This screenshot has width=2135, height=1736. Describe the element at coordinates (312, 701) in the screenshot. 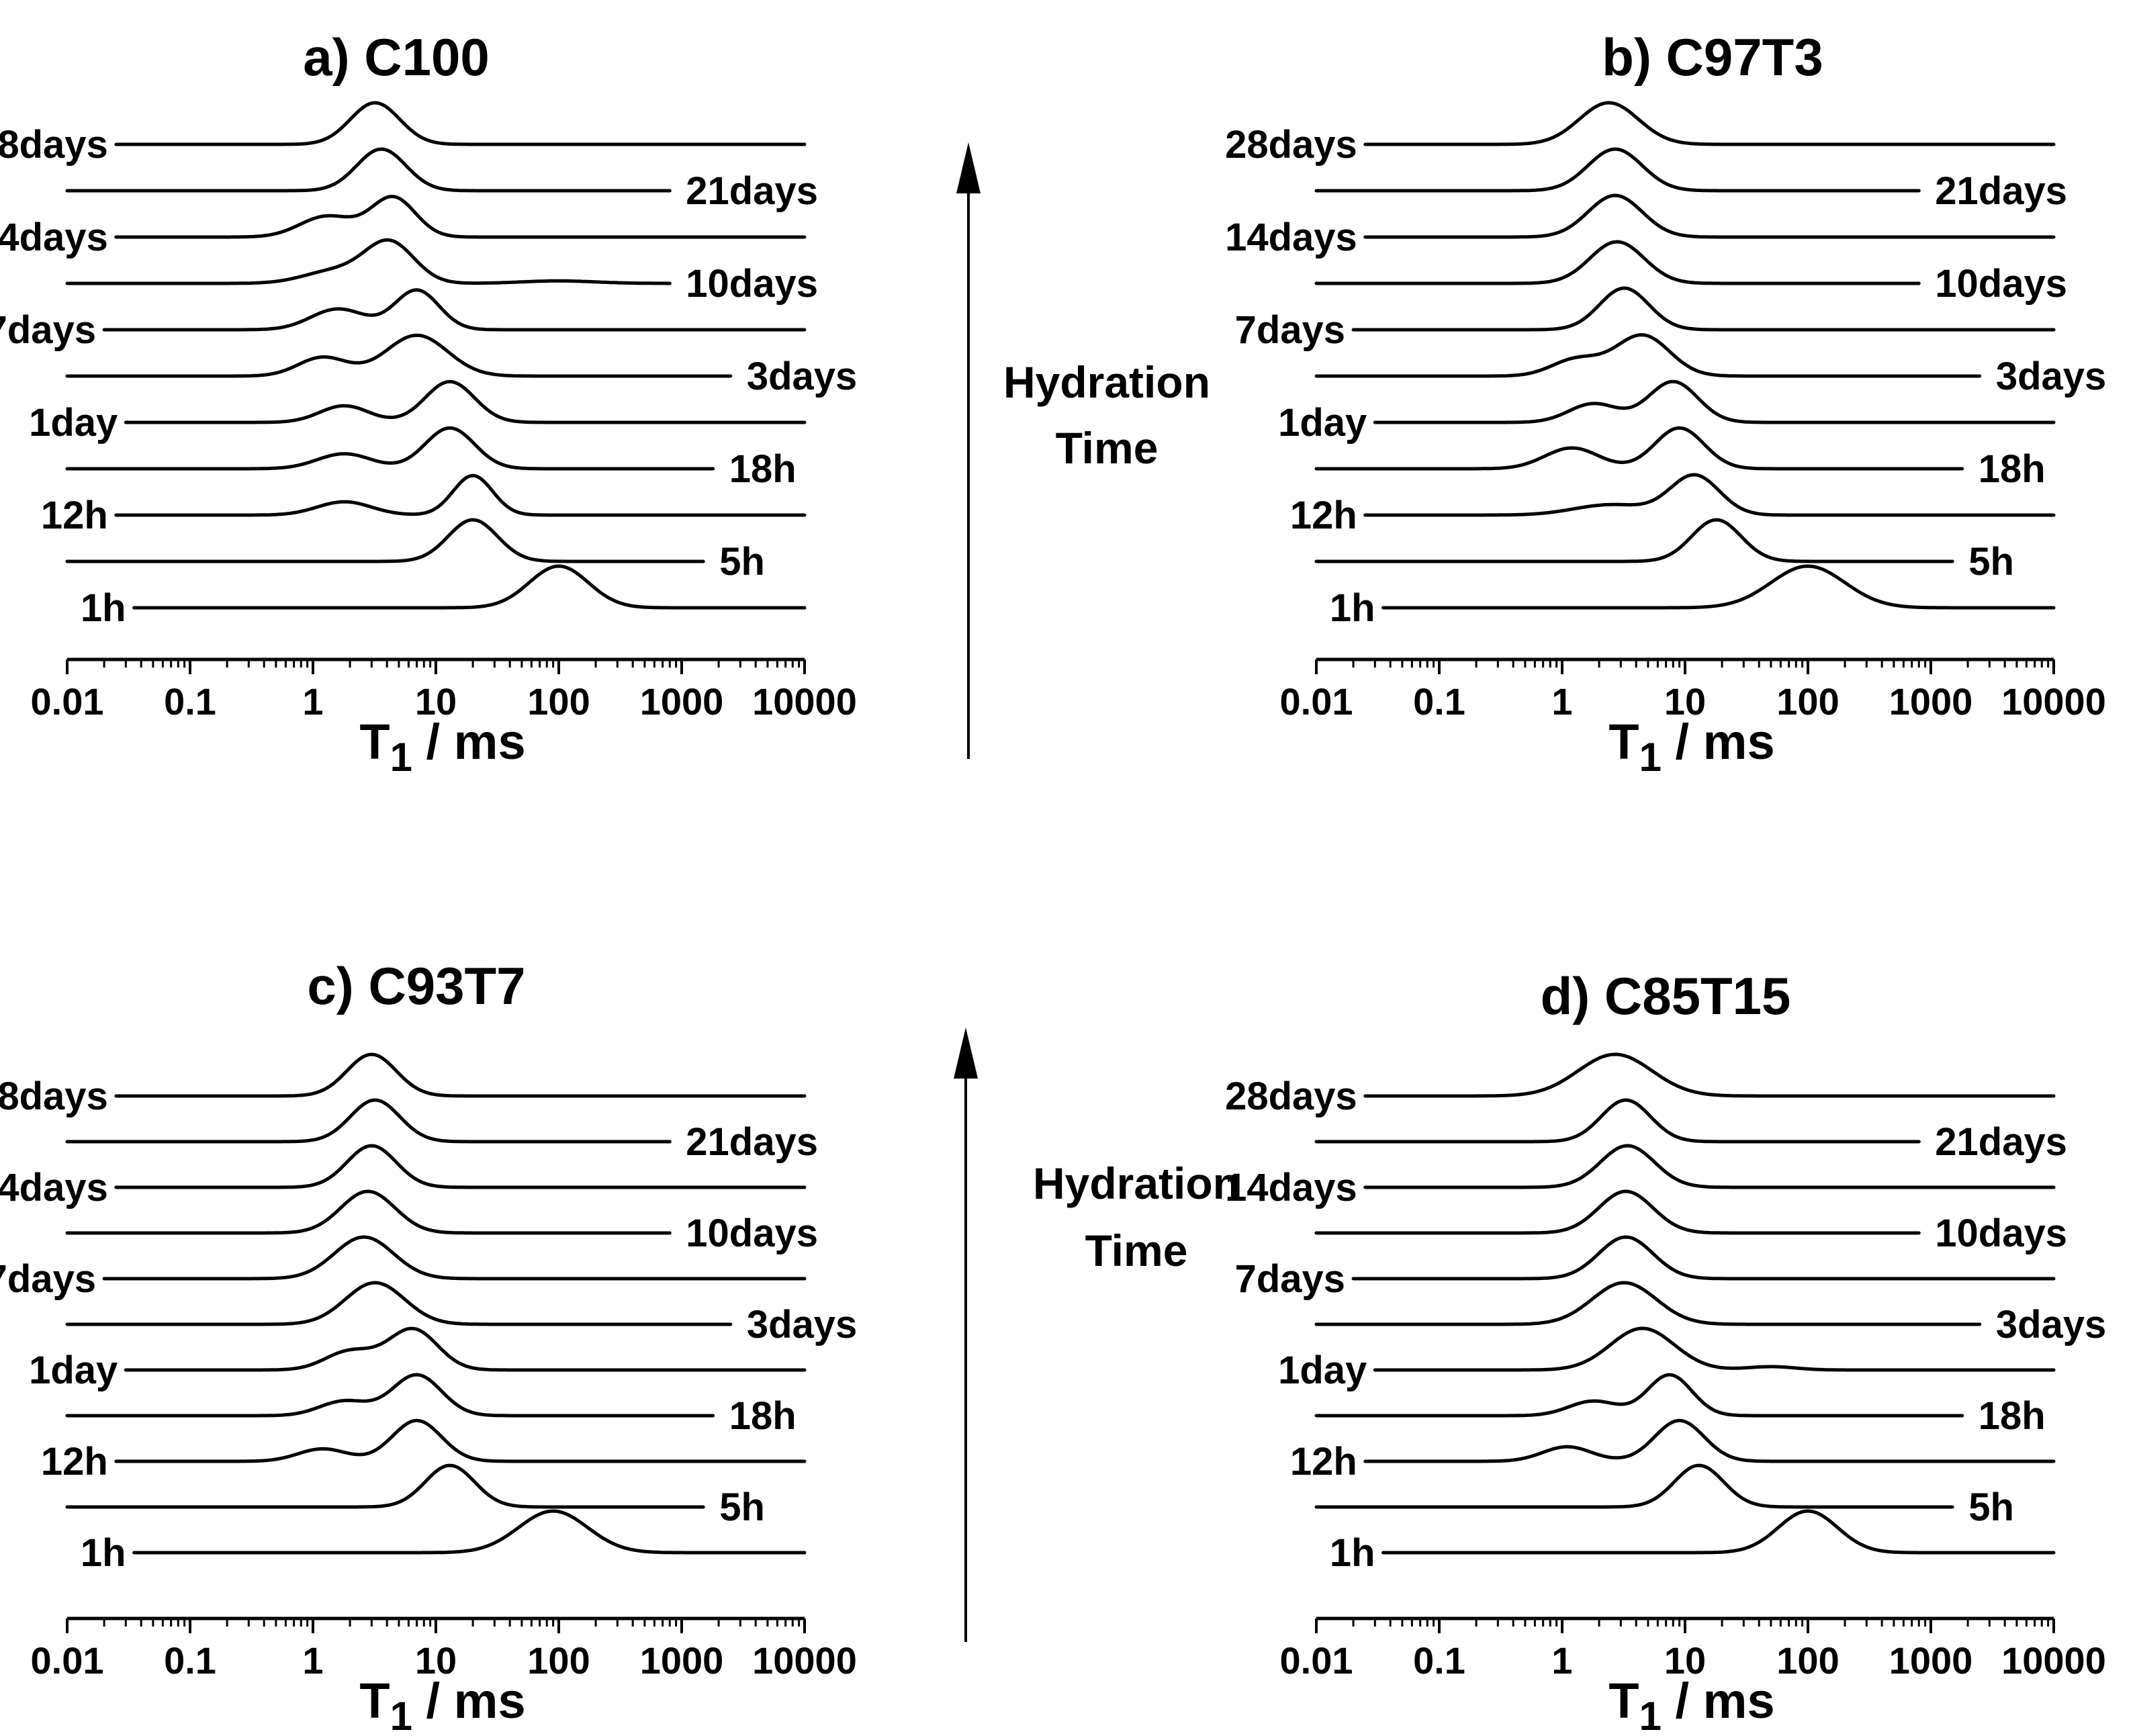

I see `x-tick-label: 1` at that location.